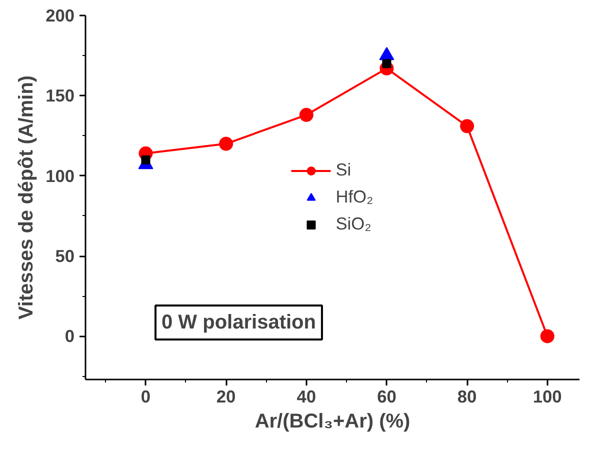 This screenshot has height=454, width=594. What do you see at coordinates (27, 197) in the screenshot?
I see `y-axis-title: Vitesses de dépôt (A/min)` at bounding box center [27, 197].